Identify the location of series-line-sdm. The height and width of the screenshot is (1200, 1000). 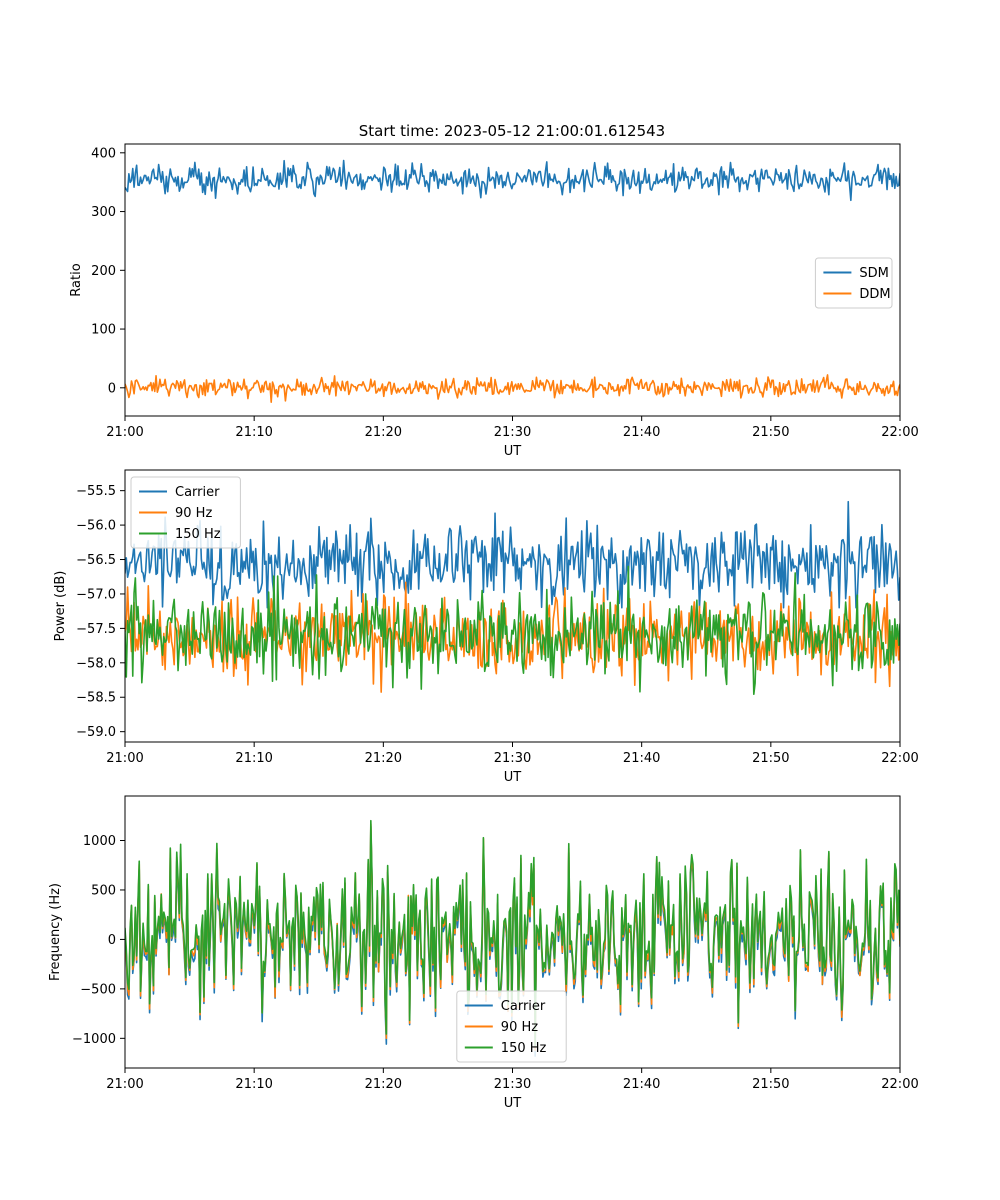
(512, 180).